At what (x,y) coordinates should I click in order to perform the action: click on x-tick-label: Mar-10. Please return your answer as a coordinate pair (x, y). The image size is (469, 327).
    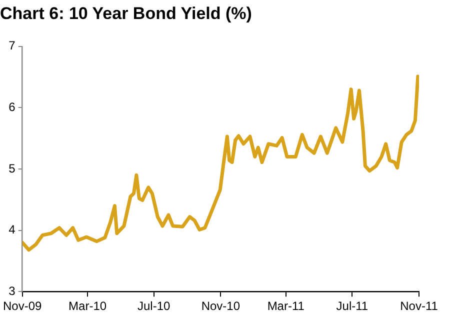
    Looking at the image, I should click on (87, 306).